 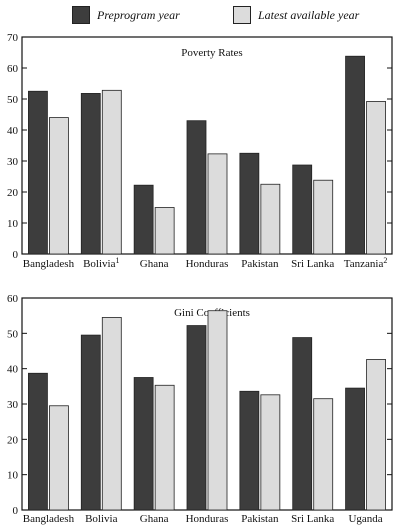 What do you see at coordinates (117, 260) in the screenshot?
I see `category-footnote-mark: 1` at bounding box center [117, 260].